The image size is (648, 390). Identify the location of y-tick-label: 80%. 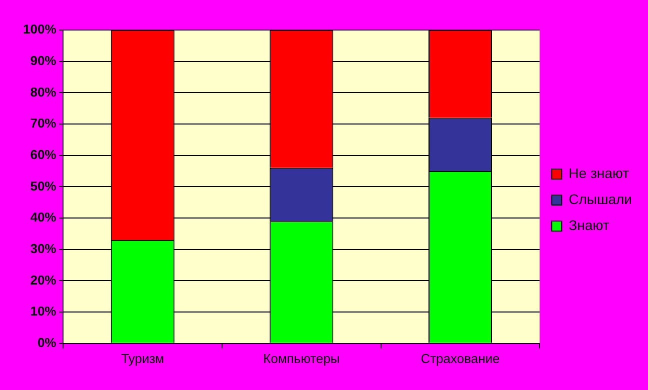
(43, 92).